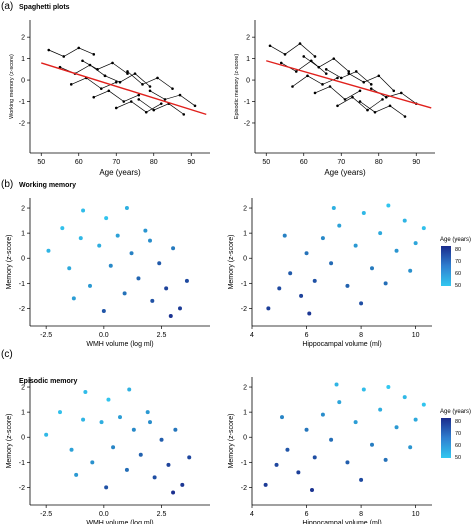  What do you see at coordinates (307, 335) in the screenshot?
I see `x-tick-label: 6` at bounding box center [307, 335].